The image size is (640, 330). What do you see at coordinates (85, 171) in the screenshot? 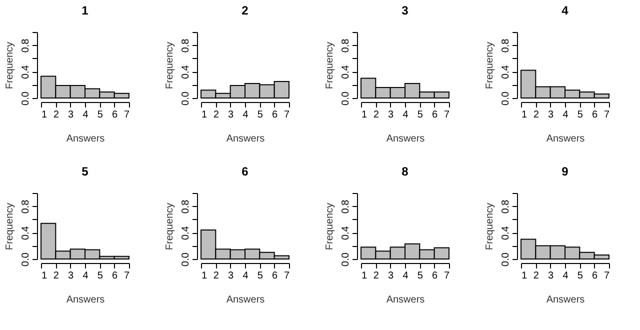
I see `chart-title: 5` at bounding box center [85, 171].